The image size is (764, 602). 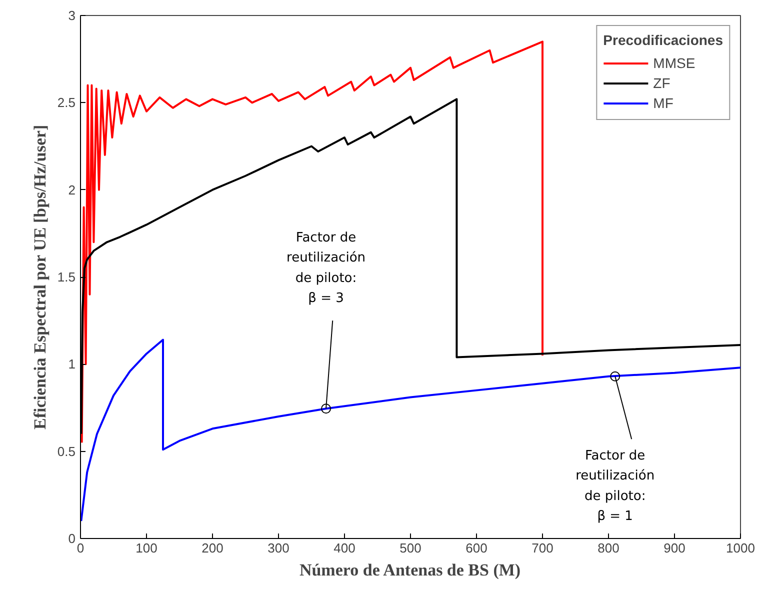 I want to click on y-axis-title: Eficiencia Espectral por UE [bps/Hz/user], so click(x=40, y=277).